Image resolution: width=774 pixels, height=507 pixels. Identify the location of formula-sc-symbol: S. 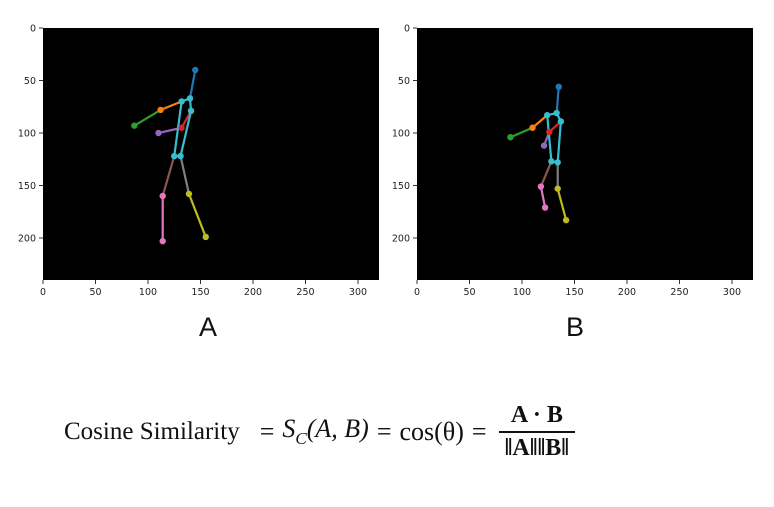
(289, 429).